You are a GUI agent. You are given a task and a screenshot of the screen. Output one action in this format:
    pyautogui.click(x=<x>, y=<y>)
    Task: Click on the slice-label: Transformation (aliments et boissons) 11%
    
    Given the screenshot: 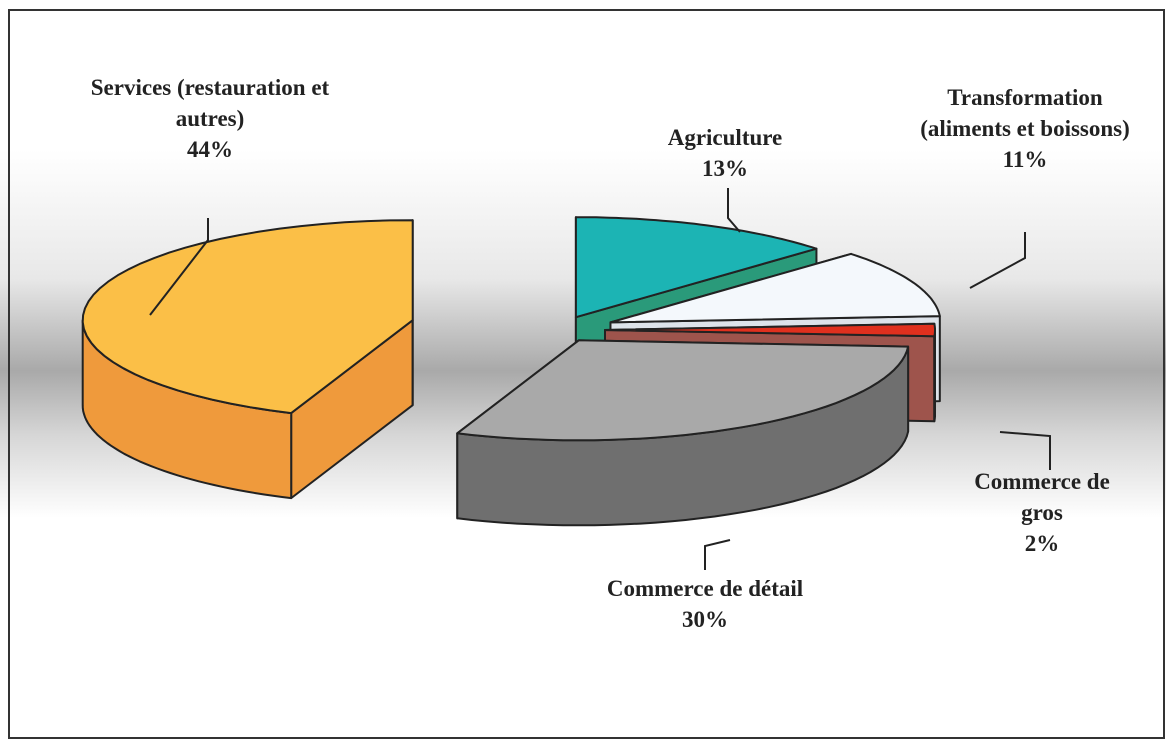 What is the action you would take?
    pyautogui.click(x=1025, y=128)
    